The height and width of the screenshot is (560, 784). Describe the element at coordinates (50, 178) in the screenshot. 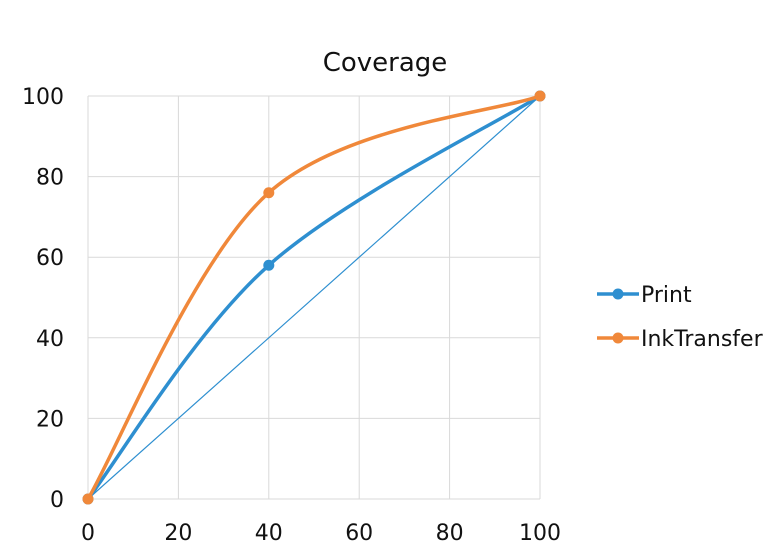

I see `y-tick-label-80: 80` at that location.